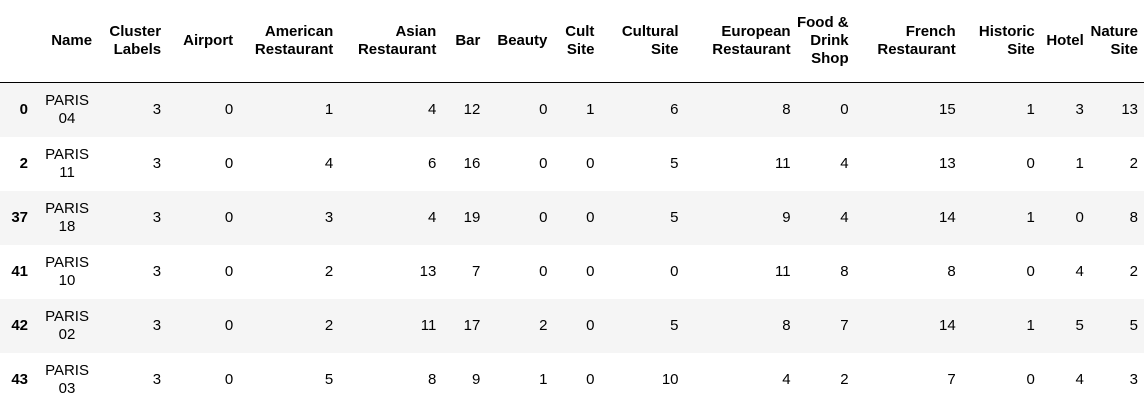 This screenshot has width=1144, height=407. I want to click on column-header-cluster-labels: Cluster Labels, so click(133, 41).